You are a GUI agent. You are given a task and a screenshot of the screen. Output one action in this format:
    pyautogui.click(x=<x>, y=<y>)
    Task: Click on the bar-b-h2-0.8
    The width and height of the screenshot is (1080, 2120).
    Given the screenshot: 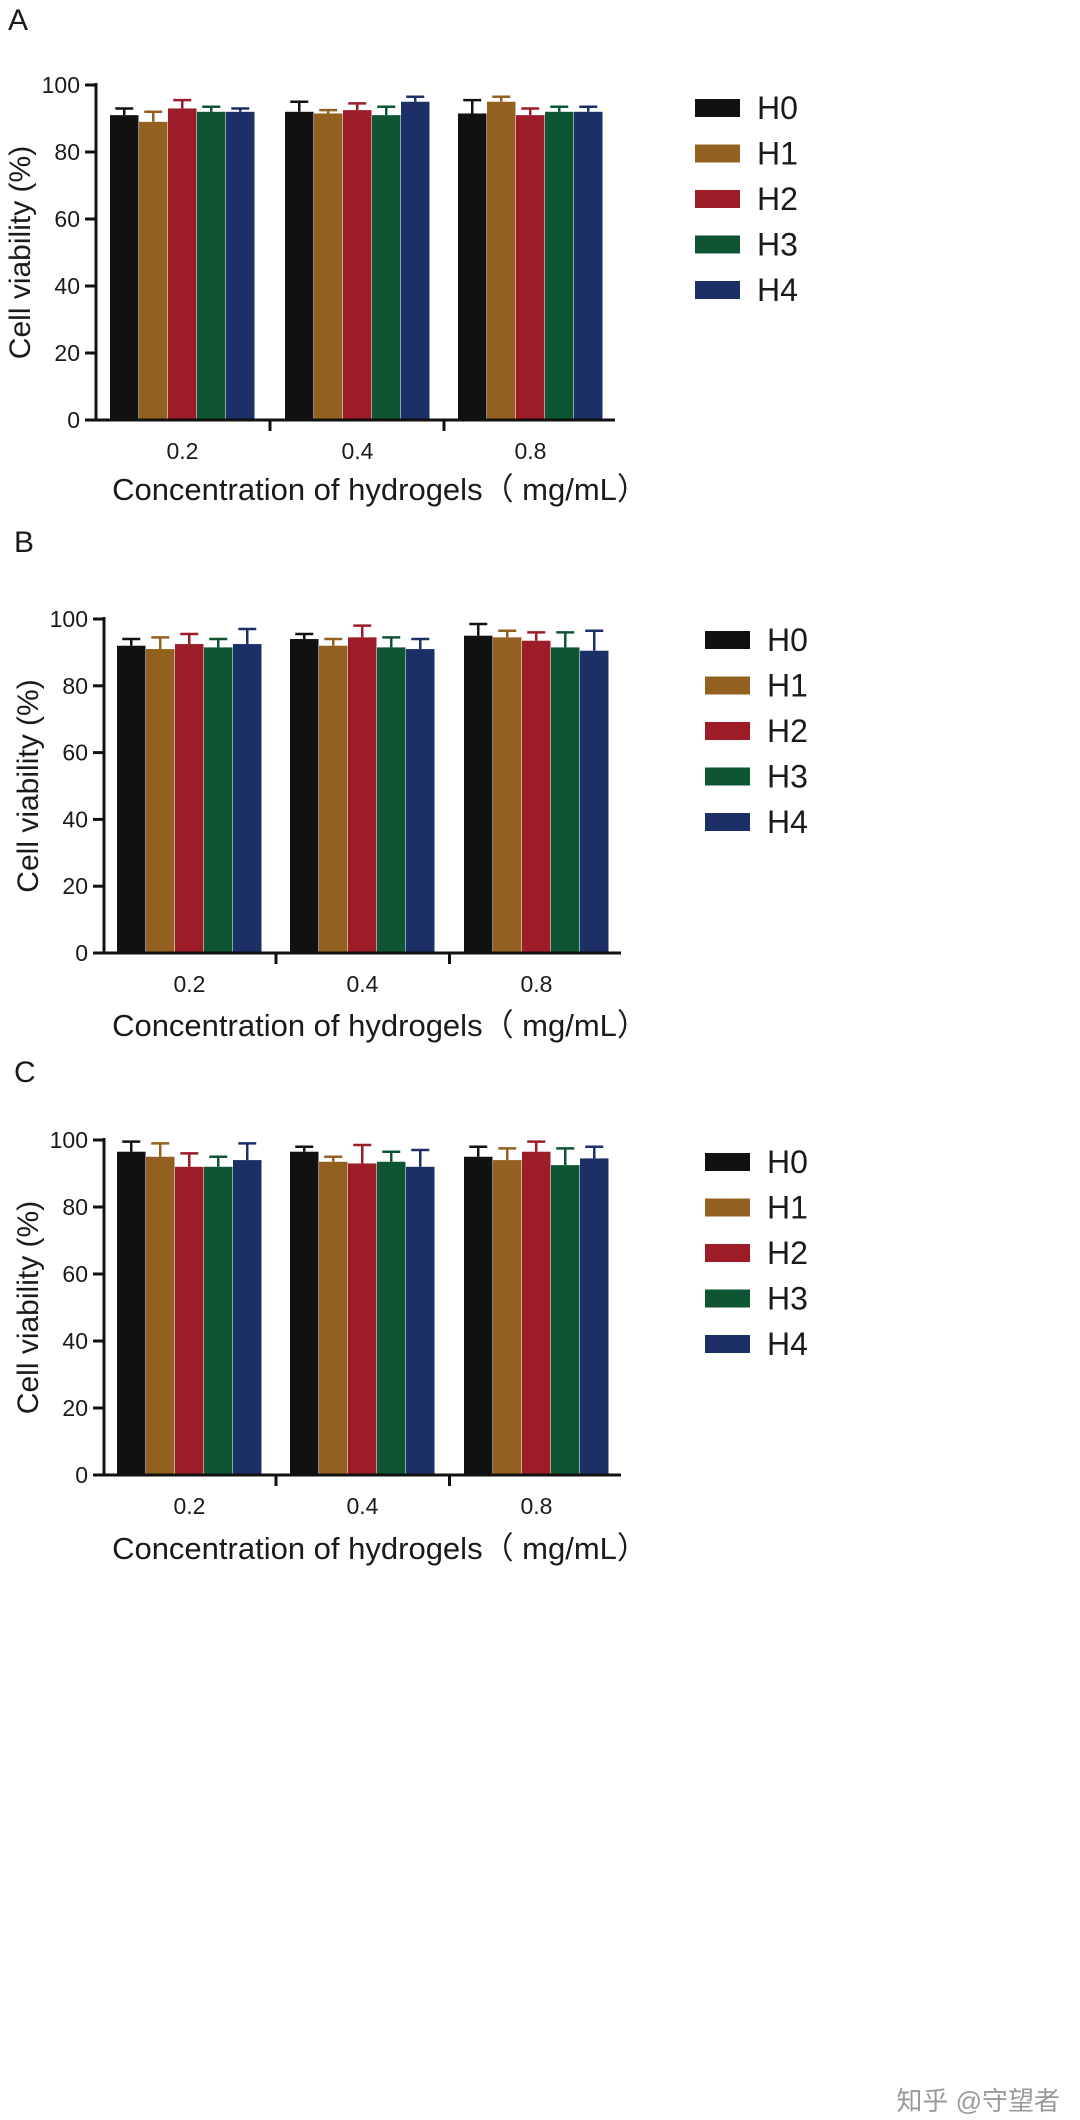 What is the action you would take?
    pyautogui.click(x=536, y=796)
    